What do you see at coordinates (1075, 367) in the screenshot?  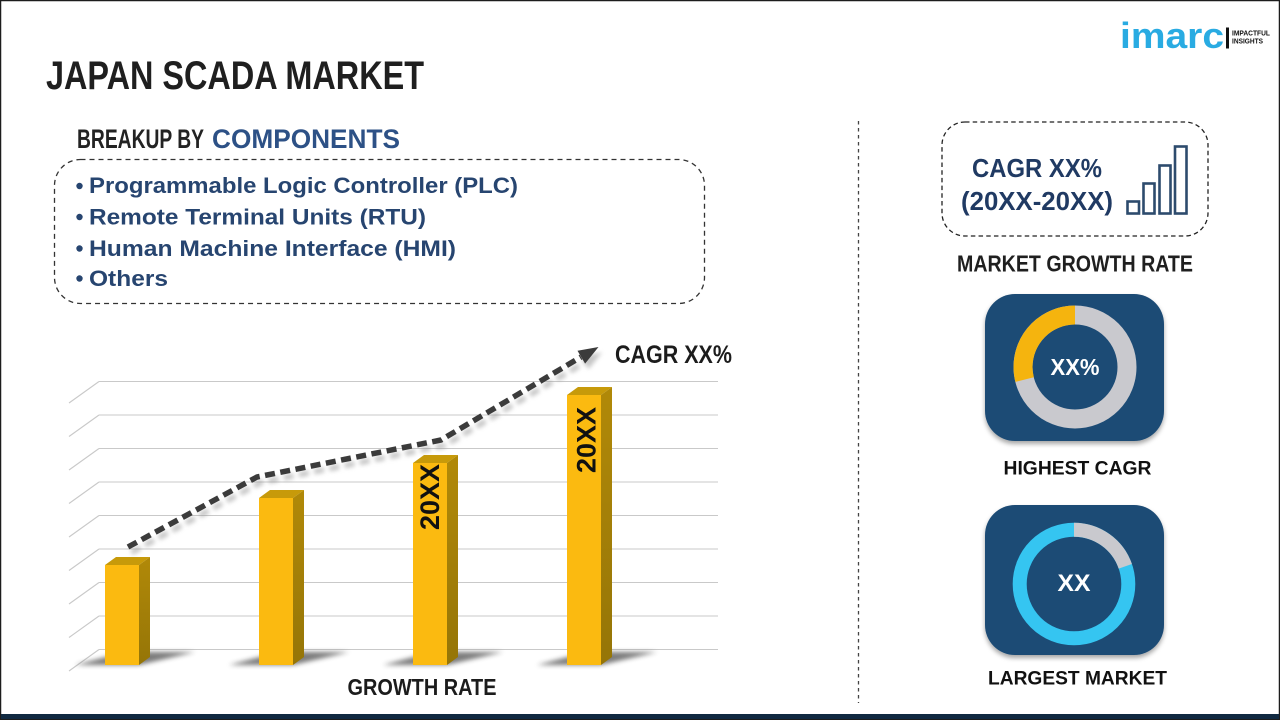 I see `svg-text: XX%` at bounding box center [1075, 367].